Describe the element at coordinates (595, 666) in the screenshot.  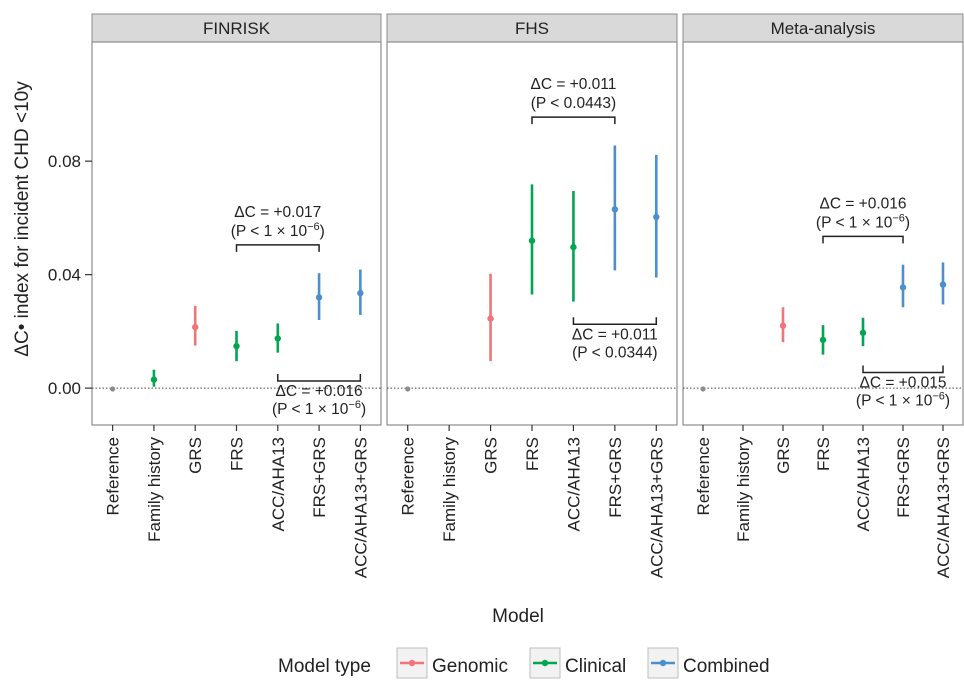
I see `legend-item-label: Clinical` at that location.